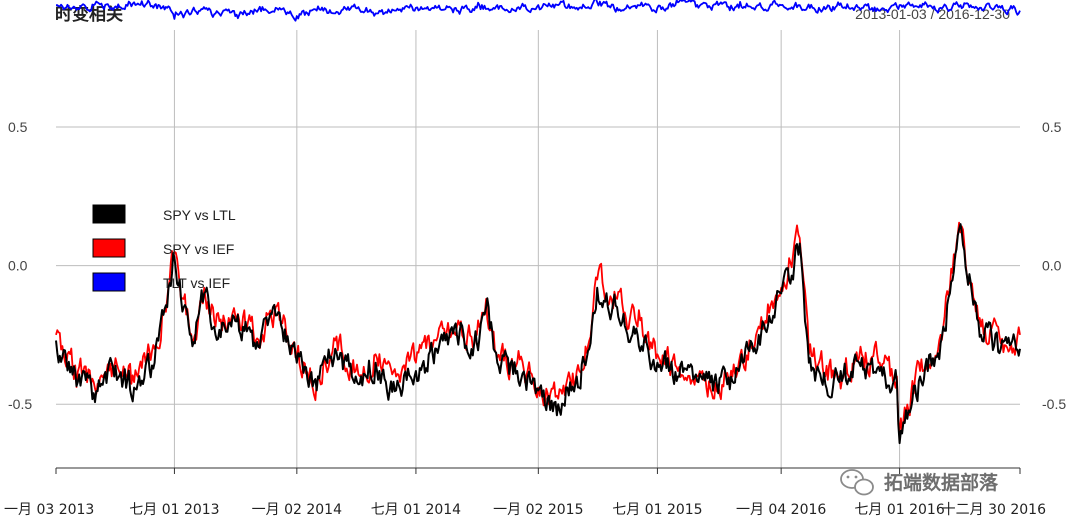 The image size is (1080, 526). I want to click on x-tick-label: 一月 02 2015, so click(538, 510).